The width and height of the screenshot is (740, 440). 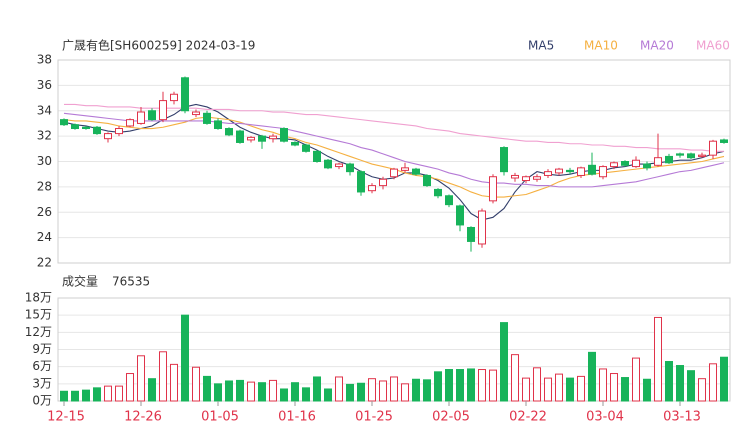 I want to click on volume-title: 成交量, so click(x=80, y=281).